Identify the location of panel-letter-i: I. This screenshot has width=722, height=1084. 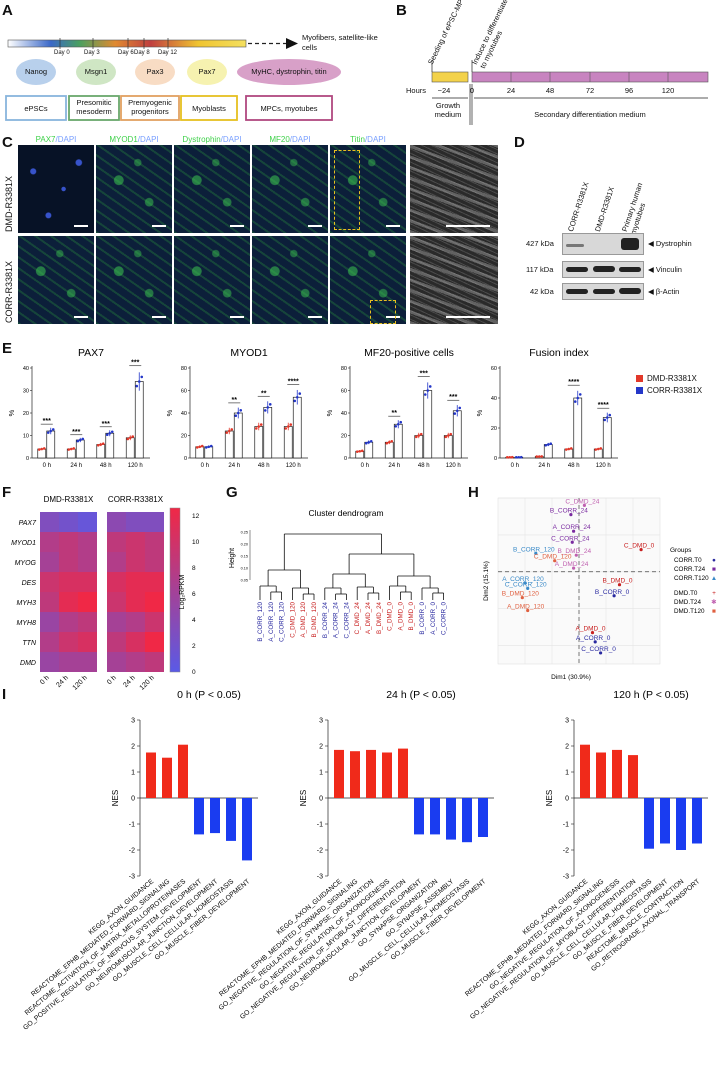
(4, 694).